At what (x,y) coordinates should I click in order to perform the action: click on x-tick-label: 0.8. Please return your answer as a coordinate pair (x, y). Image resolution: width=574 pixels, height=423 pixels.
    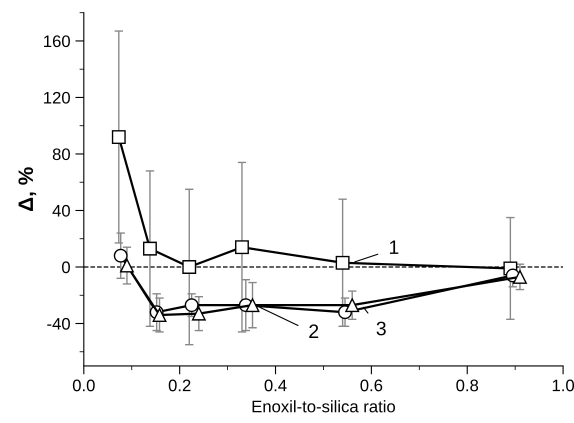
    Looking at the image, I should click on (467, 386).